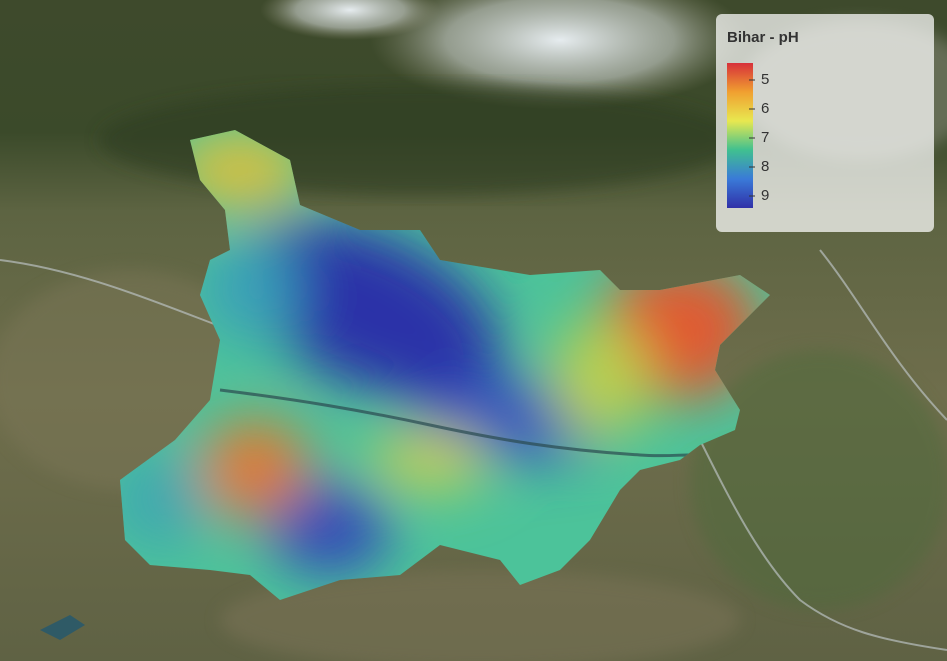  Describe the element at coordinates (740, 135) in the screenshot. I see `color-bar` at that location.